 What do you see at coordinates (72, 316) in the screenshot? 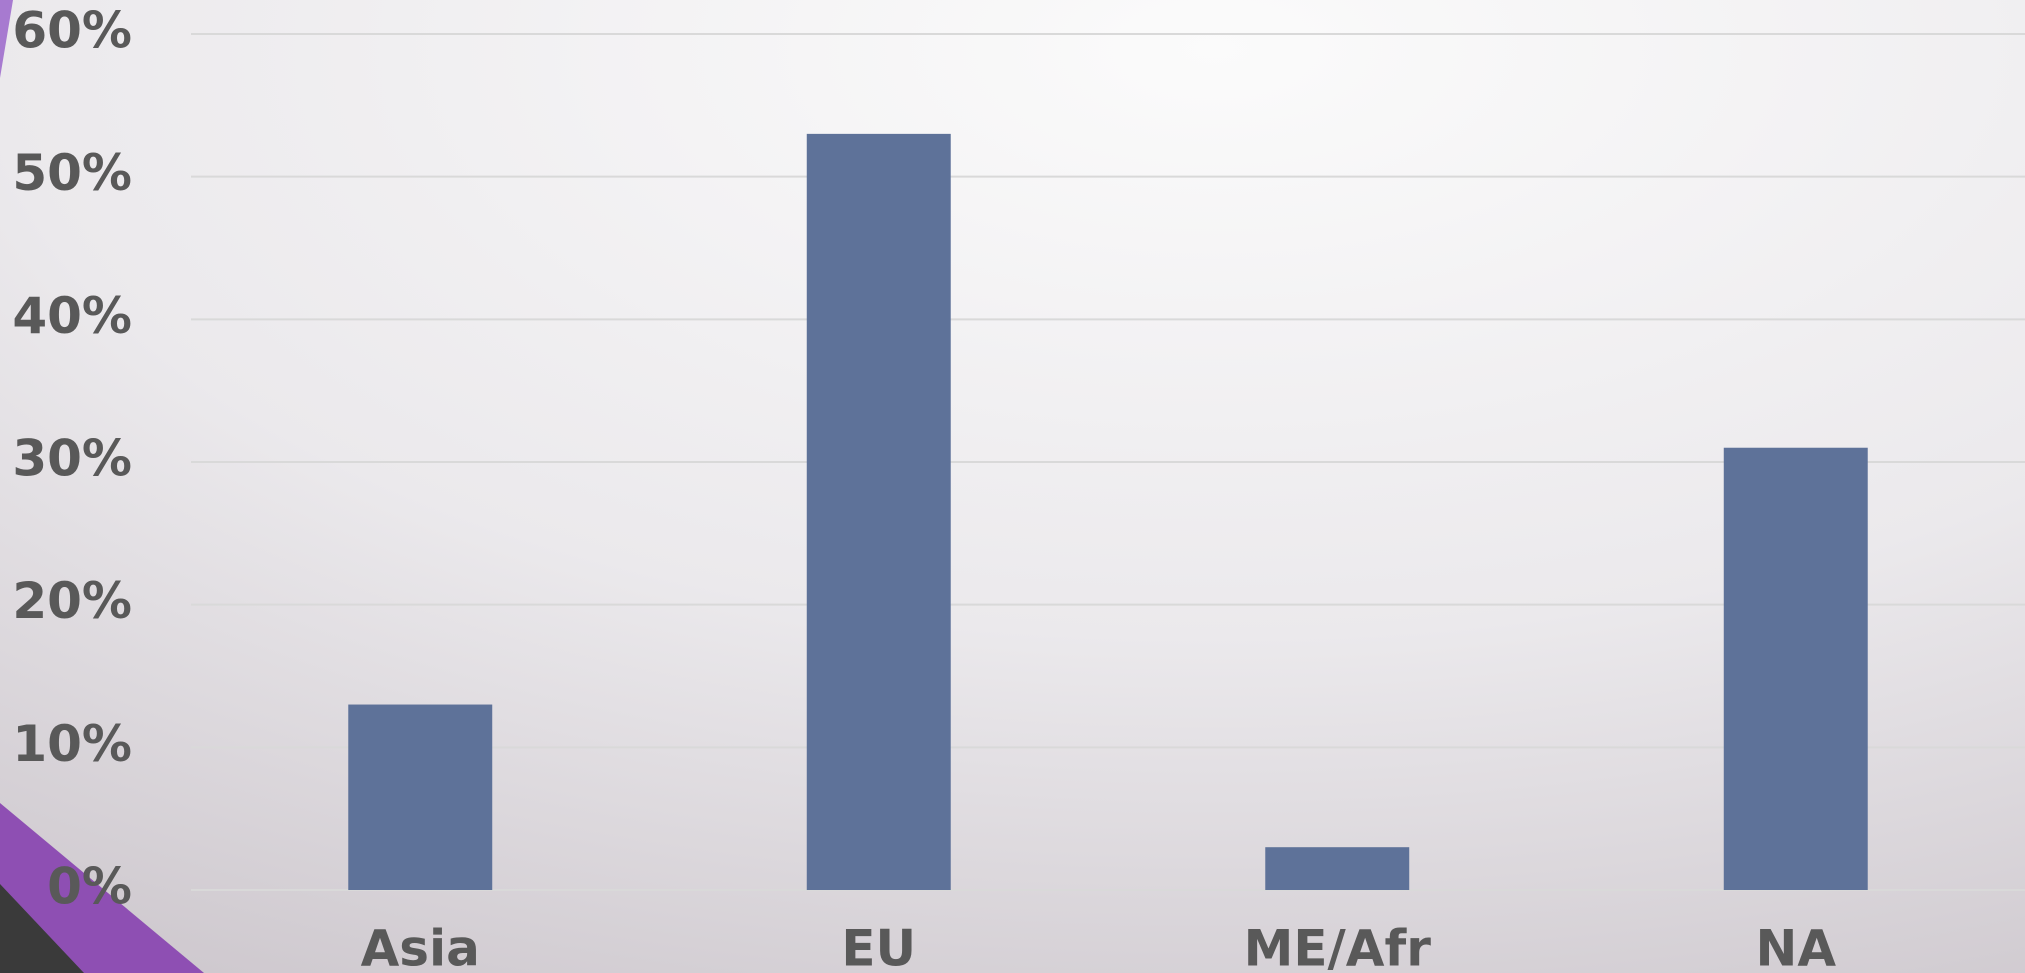
I see `y-tick-label: 40%` at bounding box center [72, 316].